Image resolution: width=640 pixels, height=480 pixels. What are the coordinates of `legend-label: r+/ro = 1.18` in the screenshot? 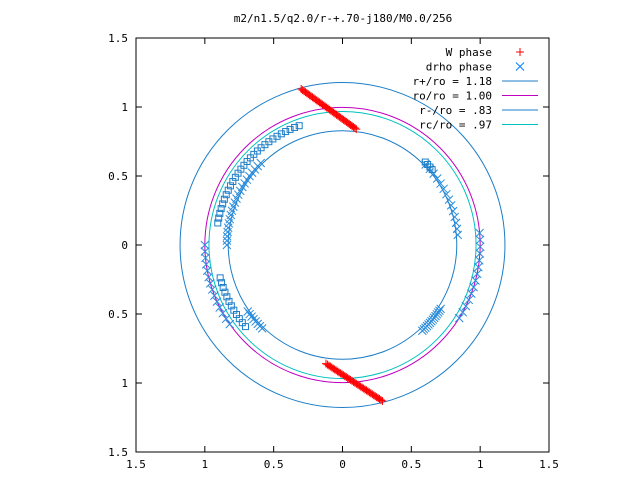 It's located at (452, 81).